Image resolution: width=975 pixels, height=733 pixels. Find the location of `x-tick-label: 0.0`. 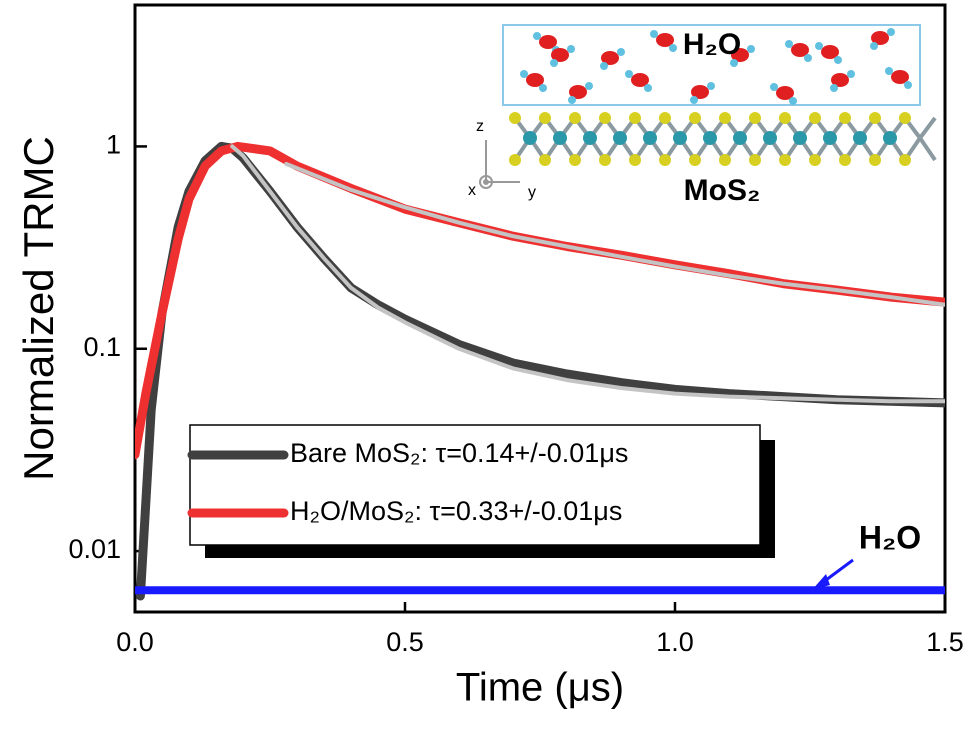

x-tick-label: 0.0 is located at coordinates (135, 642).